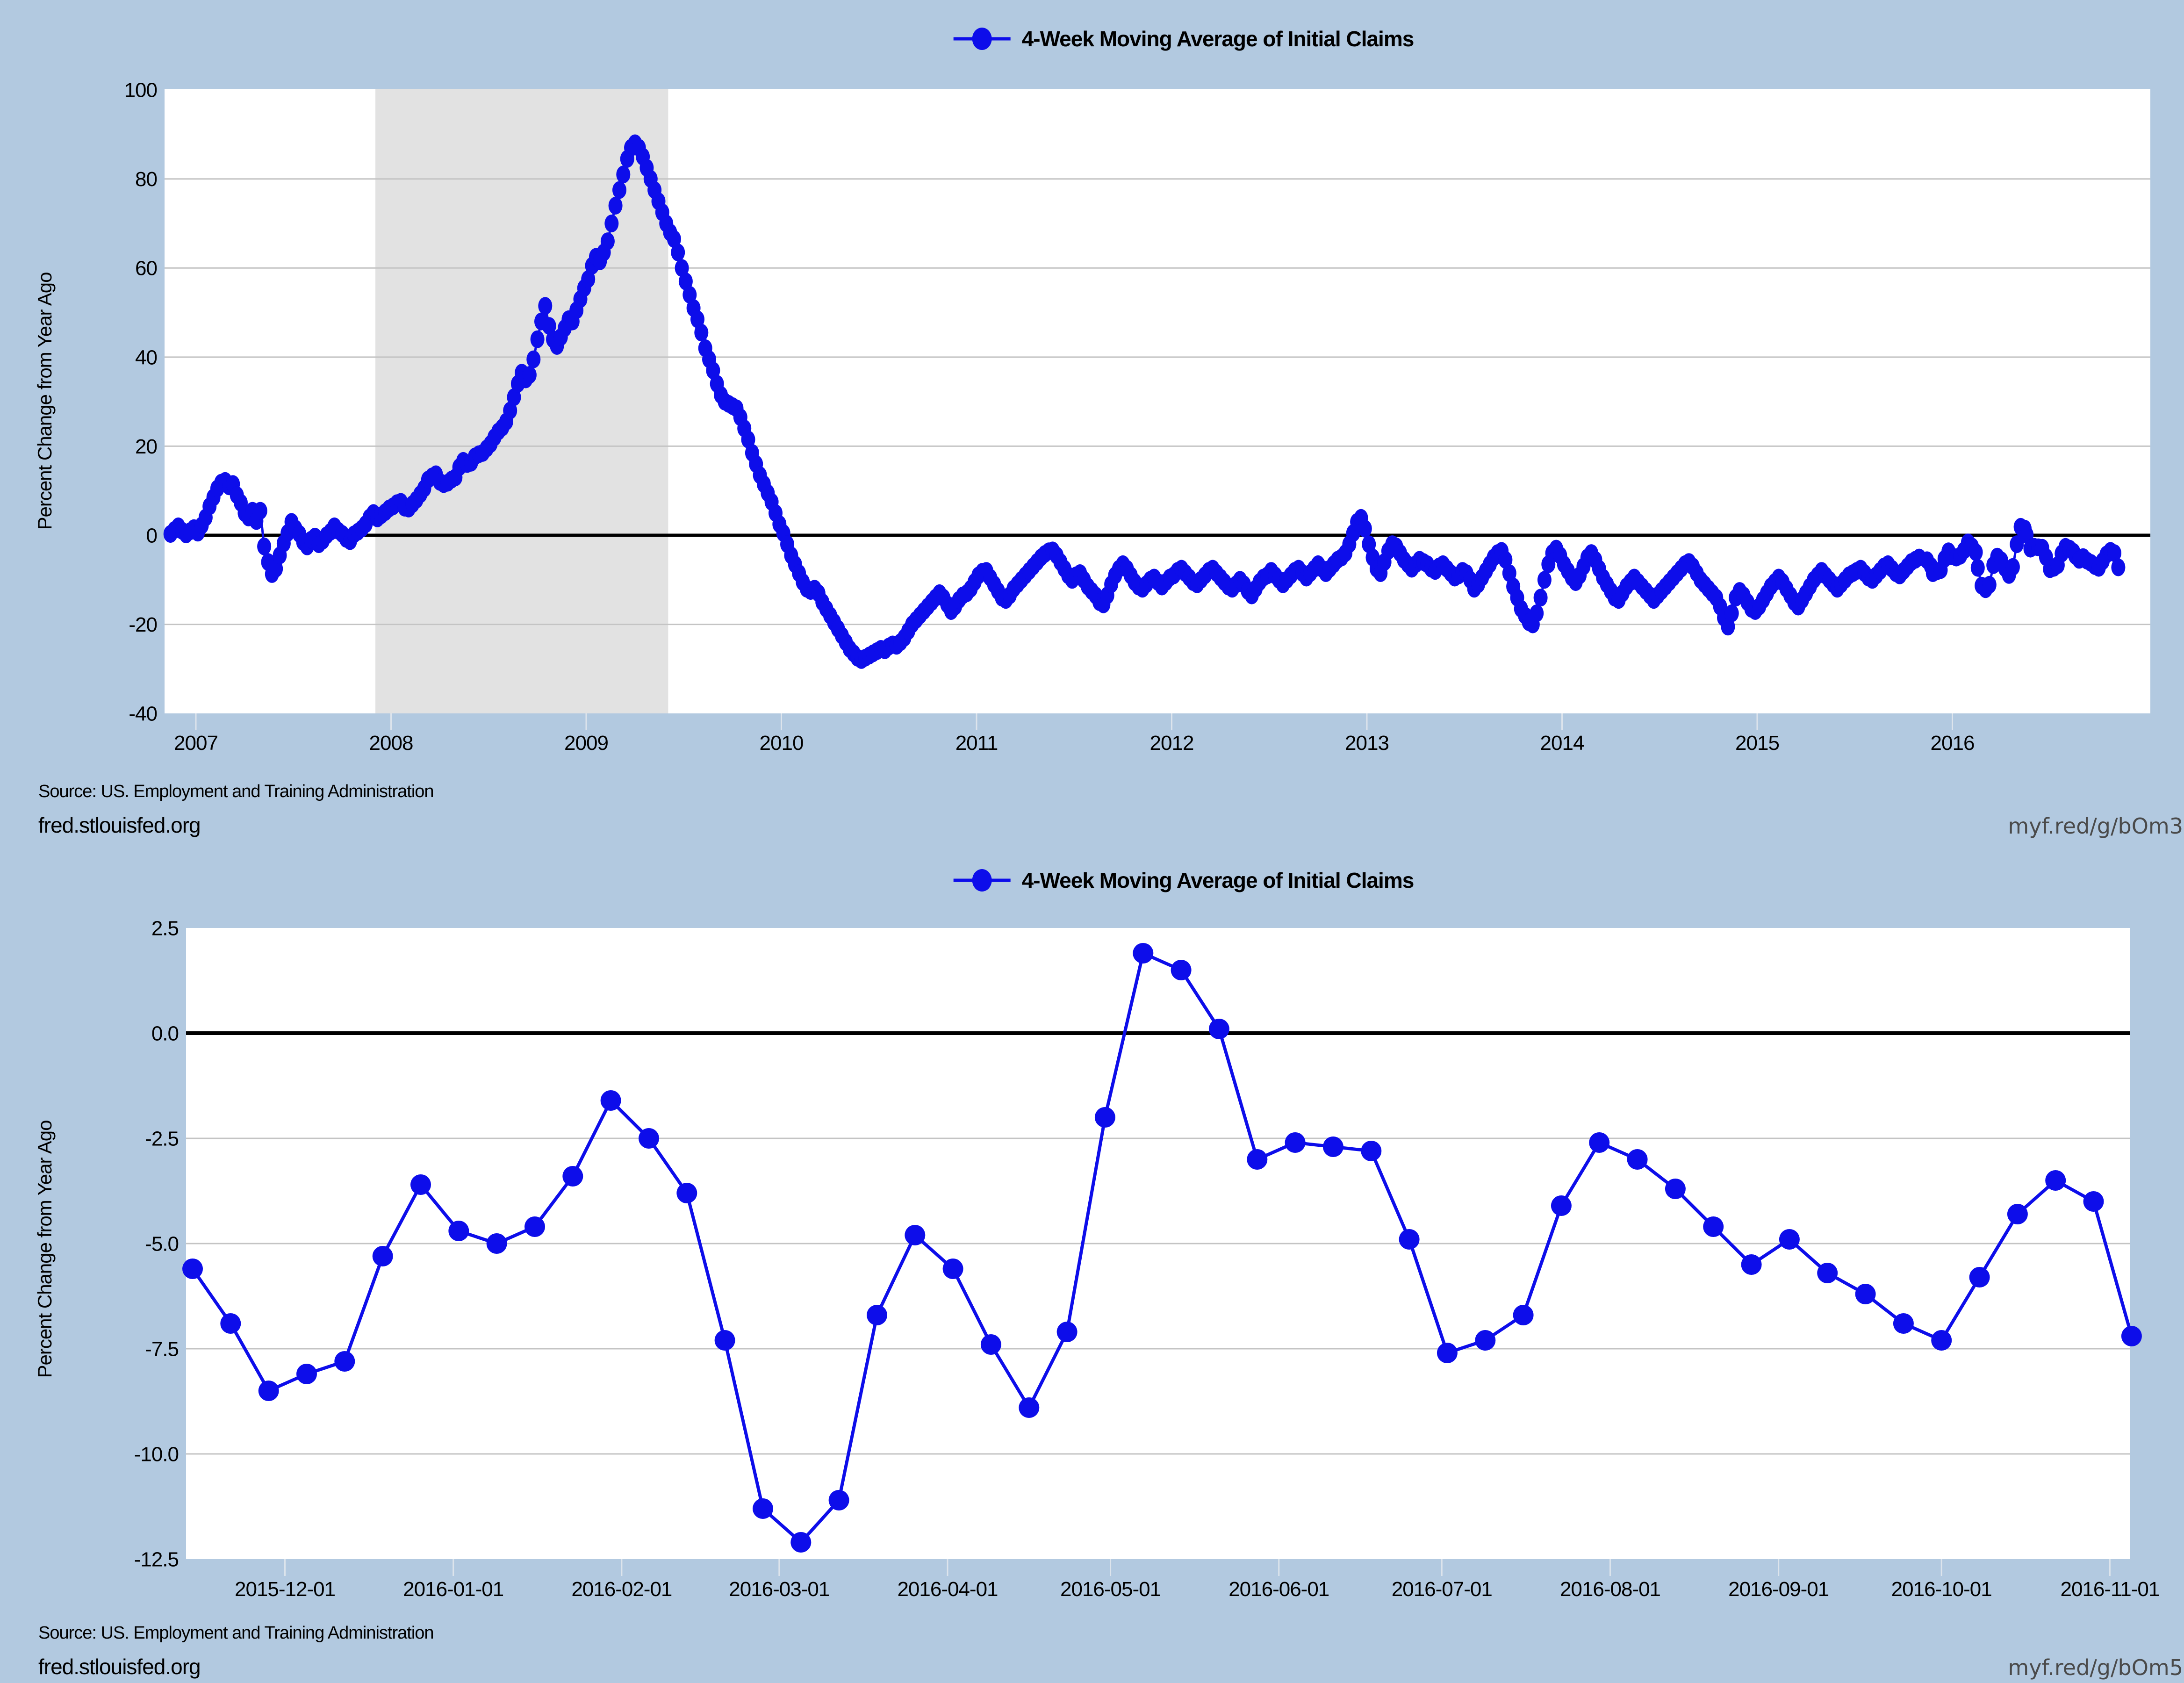 Image resolution: width=2184 pixels, height=1683 pixels. What do you see at coordinates (2095, 826) in the screenshot?
I see `graph-permalink: myf.red/g/bOm3` at bounding box center [2095, 826].